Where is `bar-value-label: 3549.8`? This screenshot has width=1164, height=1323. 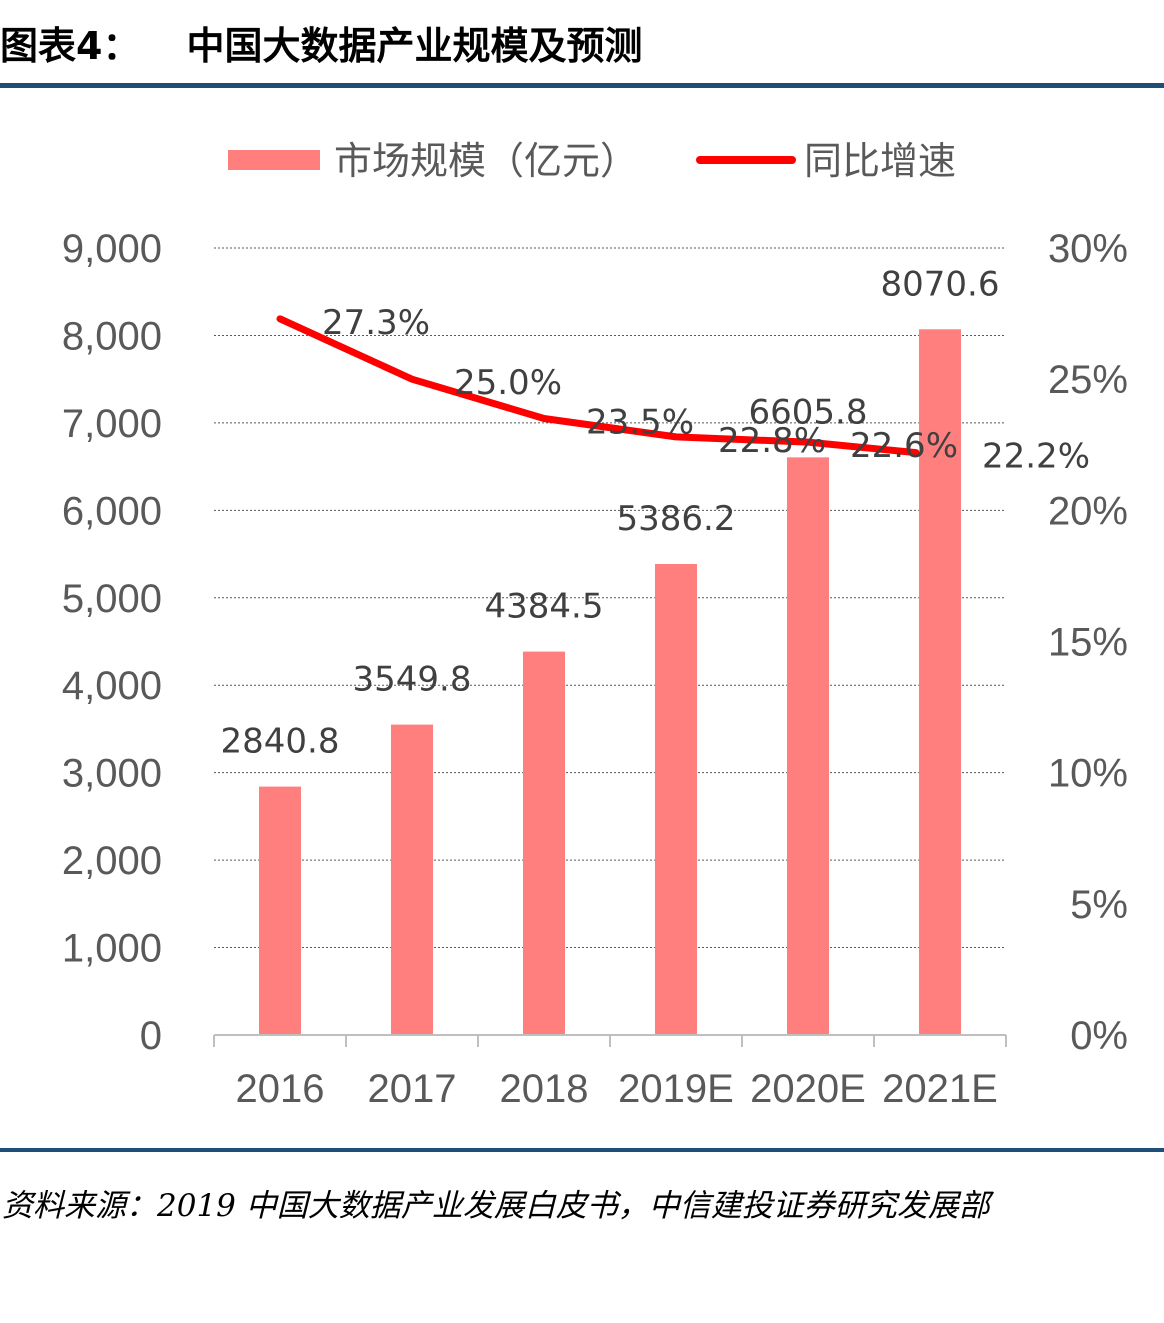 bar-value-label: 3549.8 is located at coordinates (412, 680).